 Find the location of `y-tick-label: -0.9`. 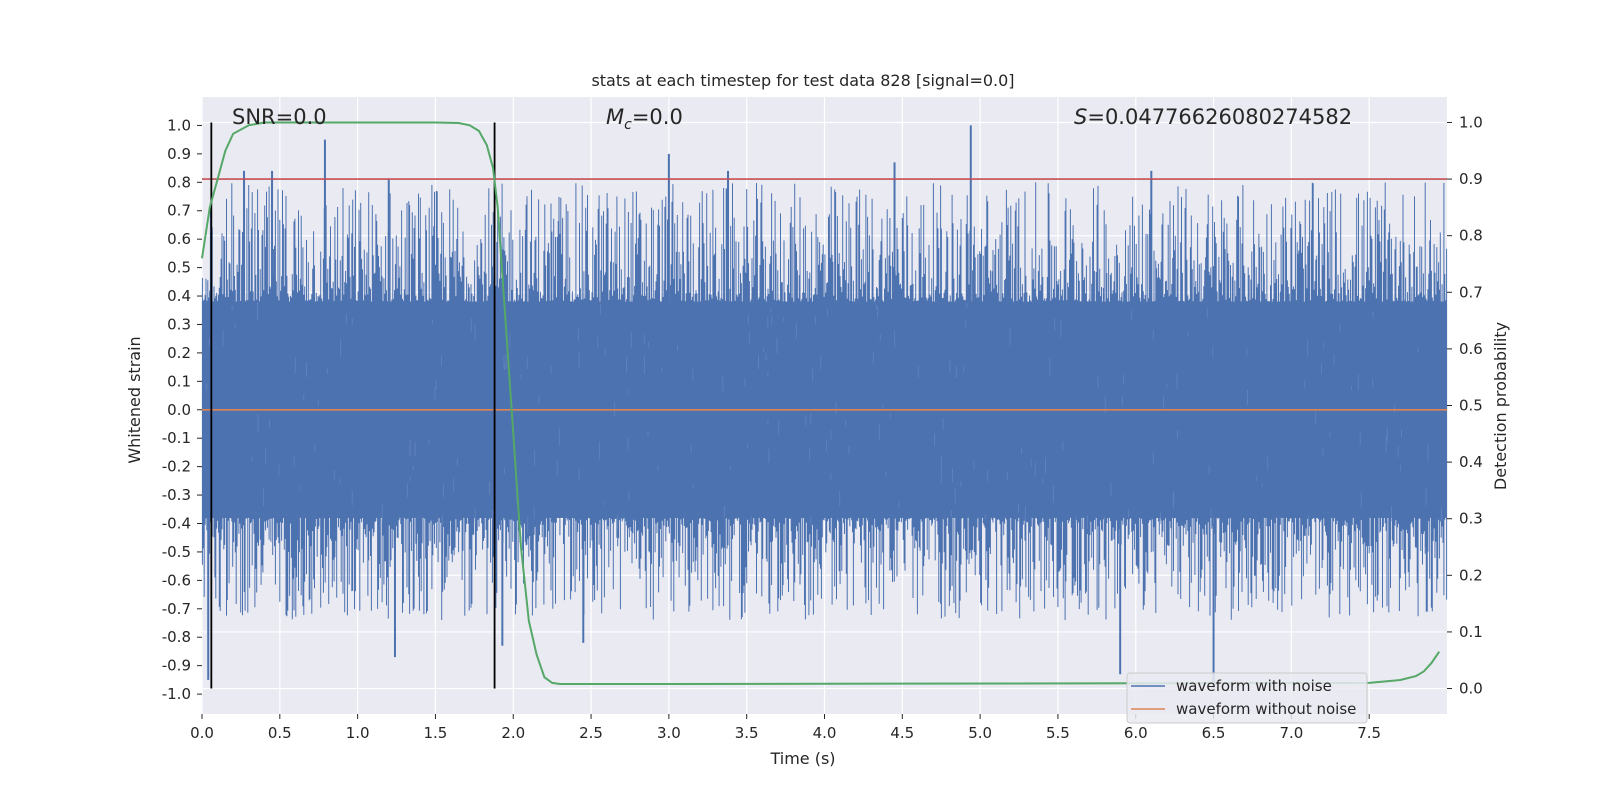

y-tick-label: -0.9 is located at coordinates (176, 666).